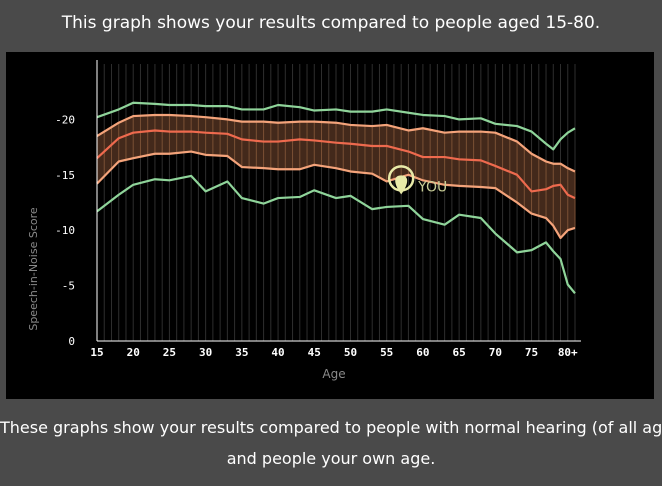  I want to click on series-line-median, so click(336, 164).